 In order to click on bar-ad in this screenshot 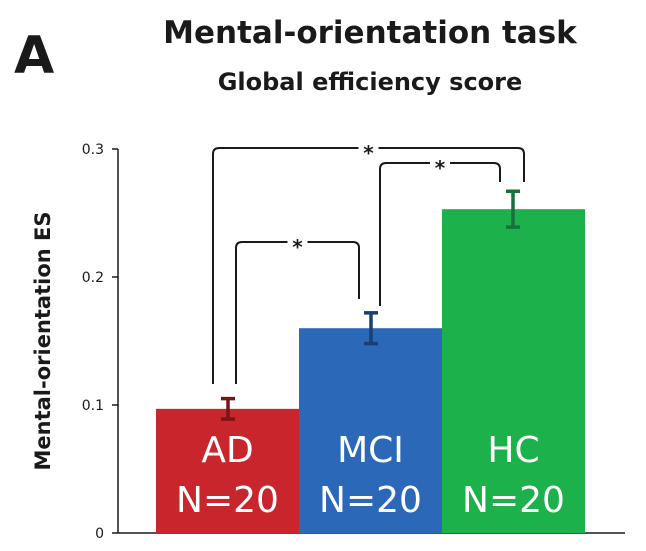, I will do `click(227, 470)`.